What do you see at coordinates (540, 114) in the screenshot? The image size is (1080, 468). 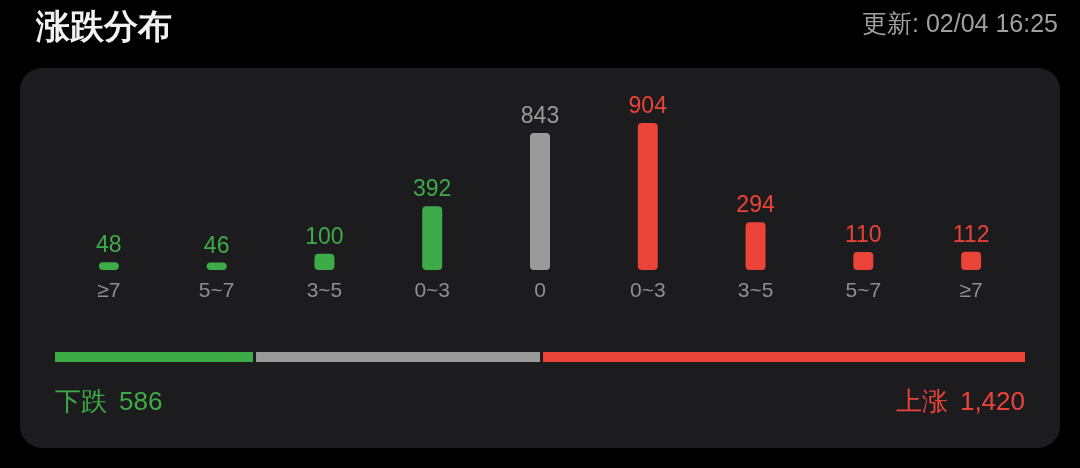 I see `data-label: 843` at bounding box center [540, 114].